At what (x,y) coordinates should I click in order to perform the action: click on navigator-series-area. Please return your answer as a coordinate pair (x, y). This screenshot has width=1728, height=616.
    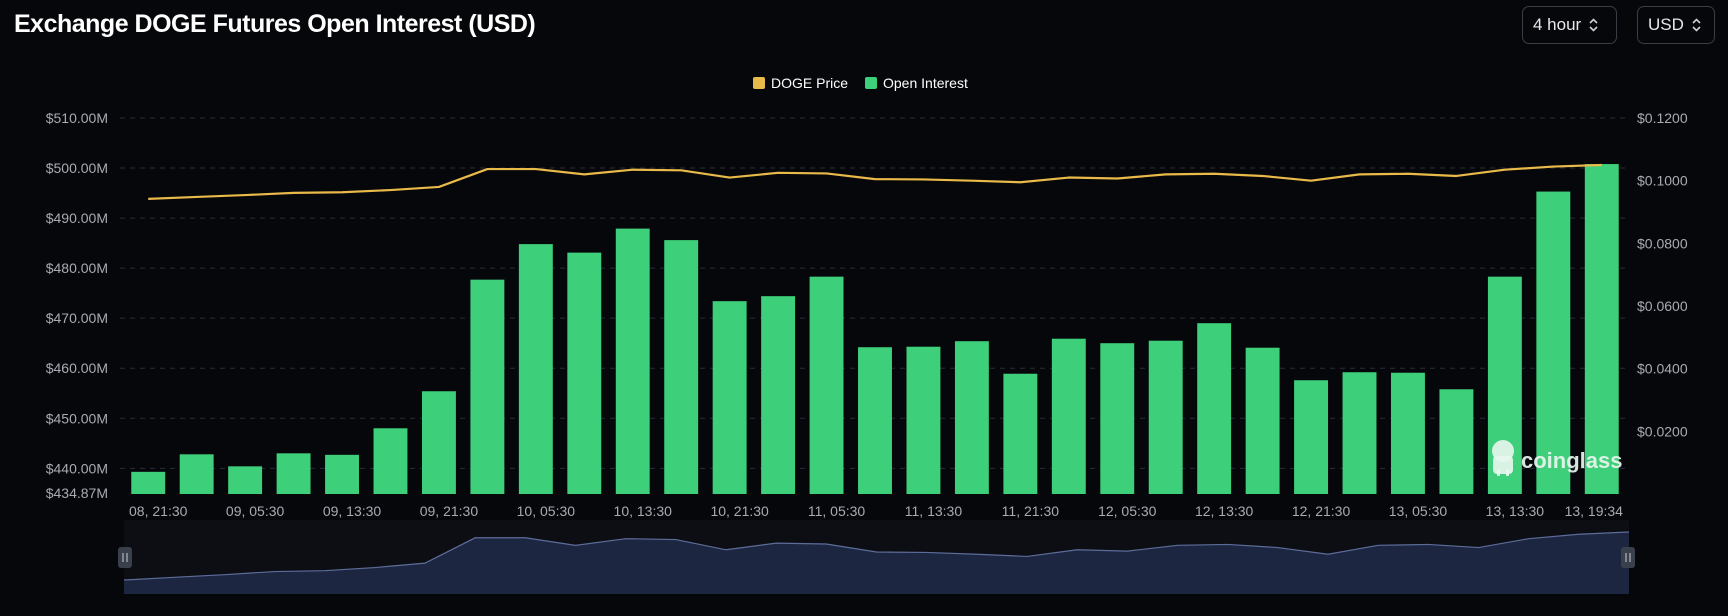
    Looking at the image, I should click on (876, 563).